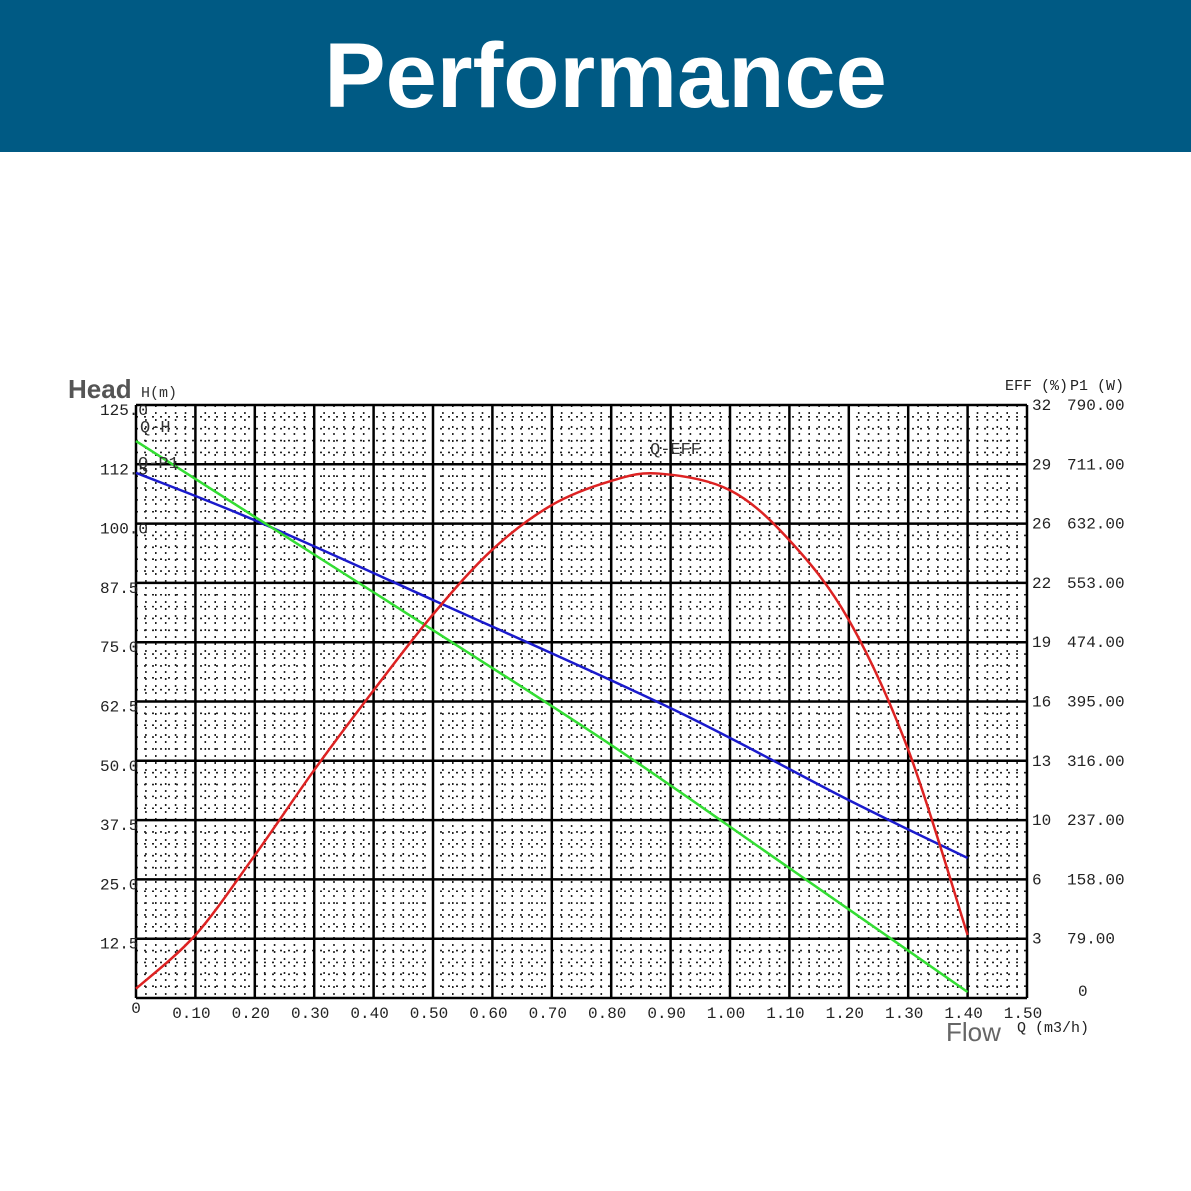 Image resolution: width=1191 pixels, height=1191 pixels. Describe the element at coordinates (548, 1014) in the screenshot. I see `x-tick-label: 0.70` at that location.